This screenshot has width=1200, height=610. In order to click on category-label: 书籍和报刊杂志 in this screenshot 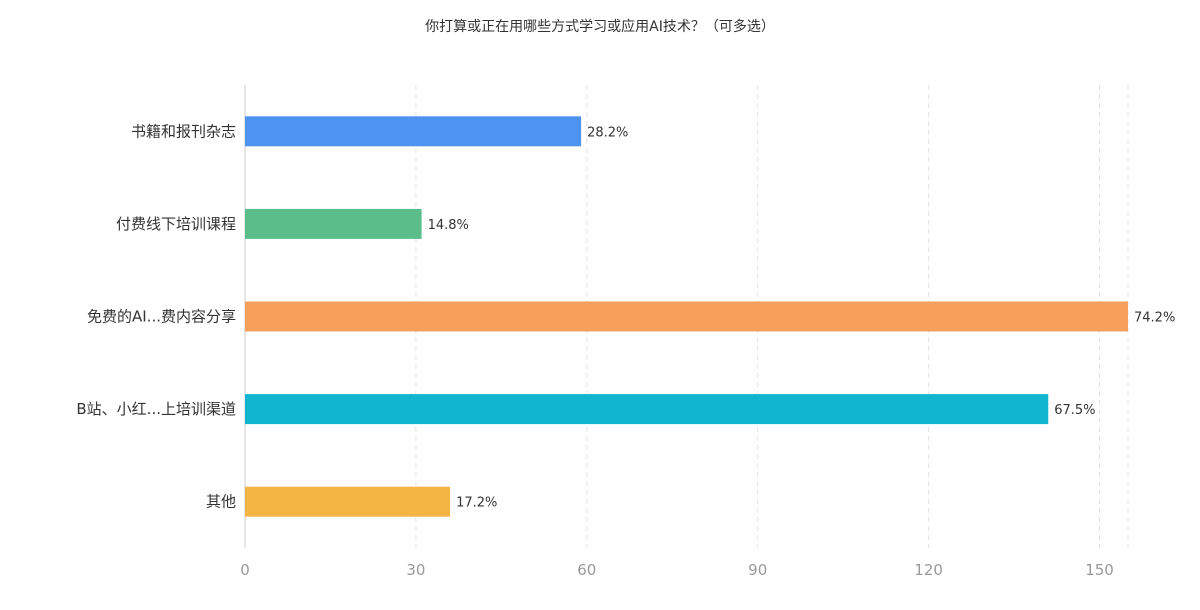, I will do `click(183, 131)`.